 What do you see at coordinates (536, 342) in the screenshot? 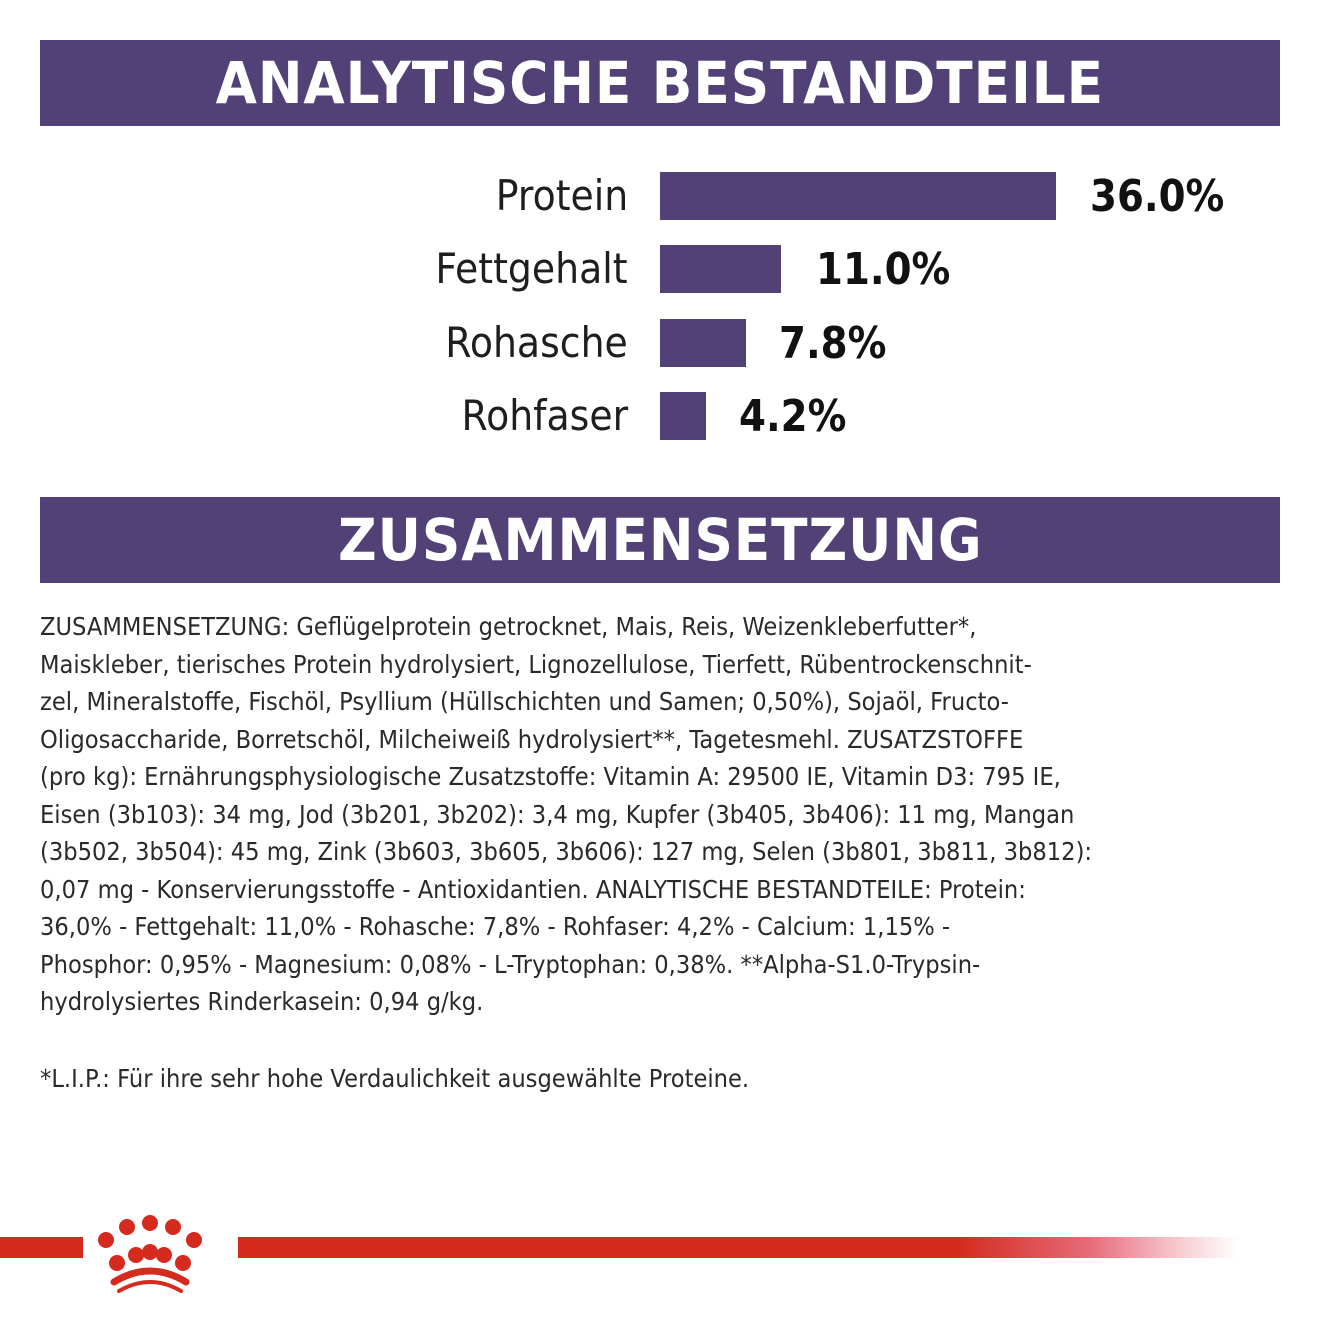
I see `bar-label: Rohasche` at bounding box center [536, 342].